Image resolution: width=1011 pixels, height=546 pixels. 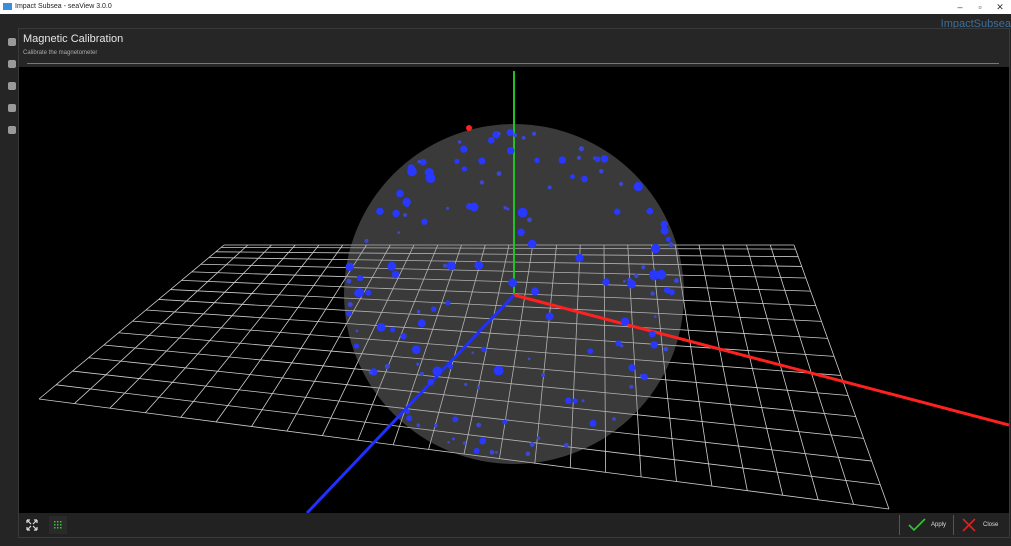 I want to click on record-icon, so click(x=12, y=86).